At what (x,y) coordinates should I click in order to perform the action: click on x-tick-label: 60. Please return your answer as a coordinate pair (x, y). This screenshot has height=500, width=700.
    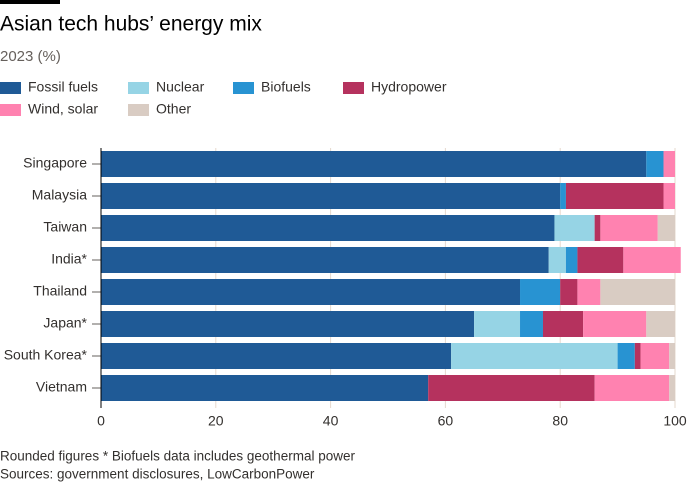
    Looking at the image, I should click on (446, 421).